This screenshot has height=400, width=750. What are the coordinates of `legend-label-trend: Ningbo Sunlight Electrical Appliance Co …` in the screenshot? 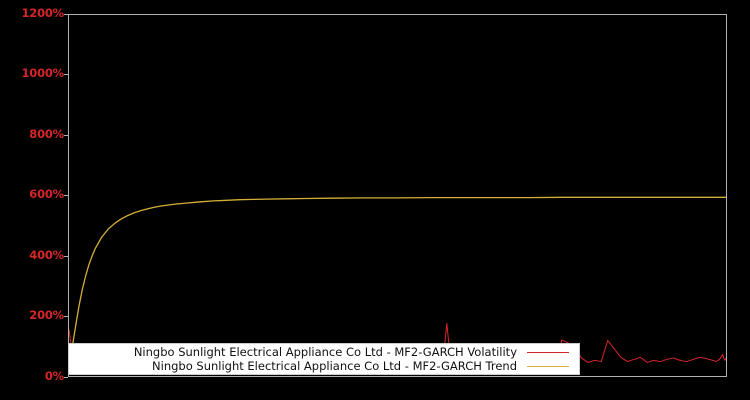 It's located at (334, 366).